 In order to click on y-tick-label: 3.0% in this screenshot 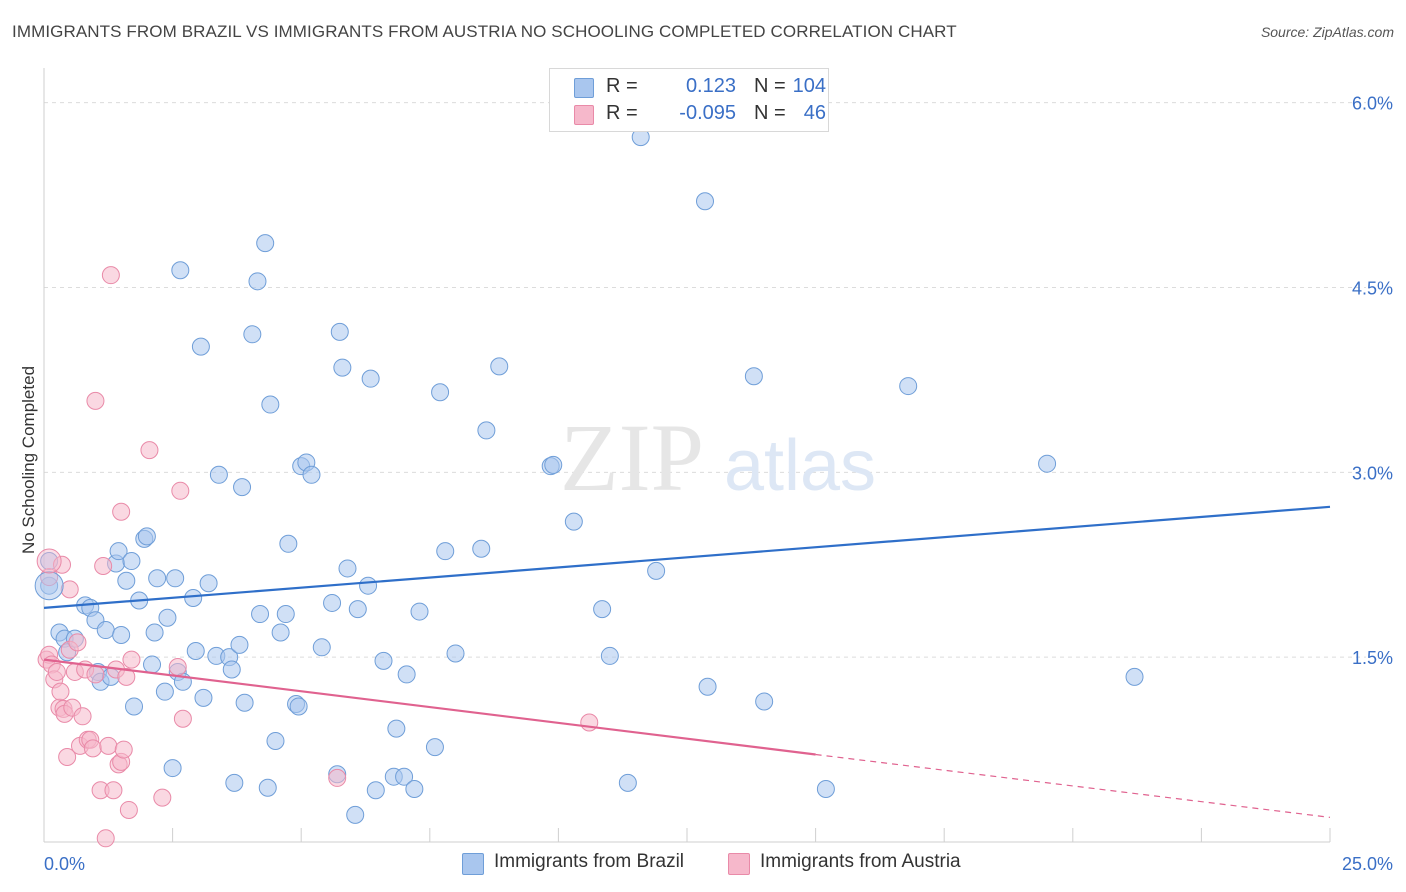, I will do `click(1372, 473)`.